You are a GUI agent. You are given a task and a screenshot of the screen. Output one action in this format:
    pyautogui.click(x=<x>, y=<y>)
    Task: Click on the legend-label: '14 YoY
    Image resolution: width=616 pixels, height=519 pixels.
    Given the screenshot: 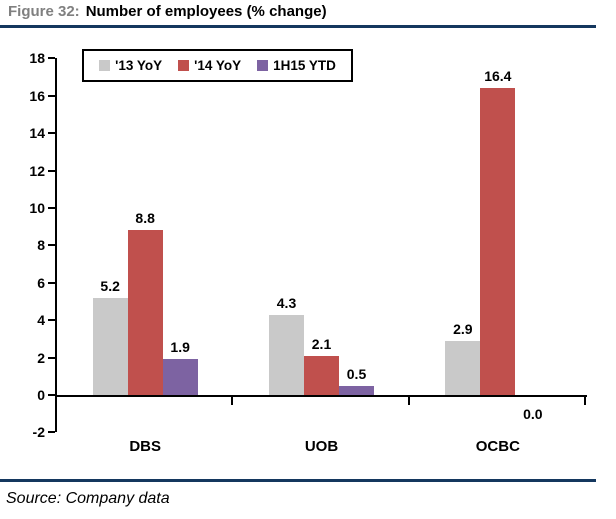 What is the action you would take?
    pyautogui.click(x=218, y=65)
    